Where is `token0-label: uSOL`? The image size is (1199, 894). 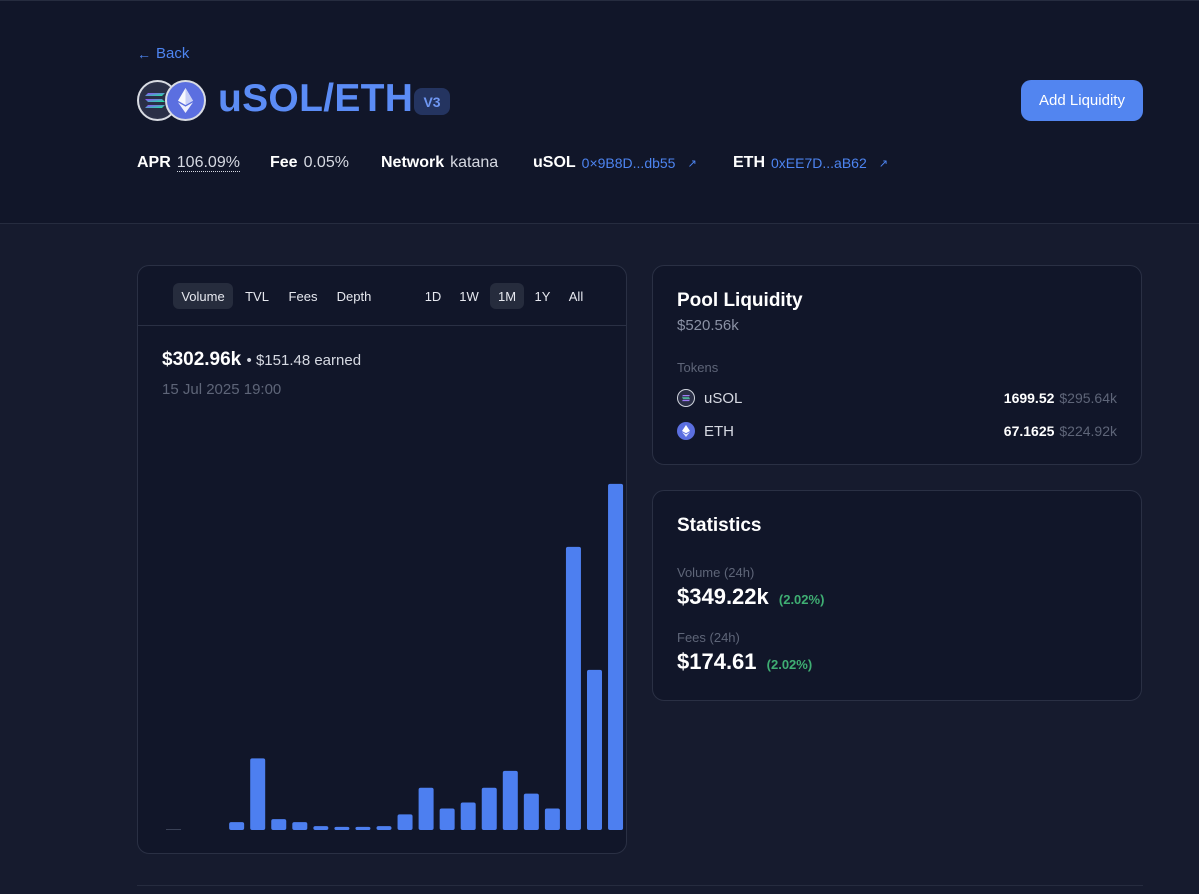
token0-label: uSOL is located at coordinates (554, 162).